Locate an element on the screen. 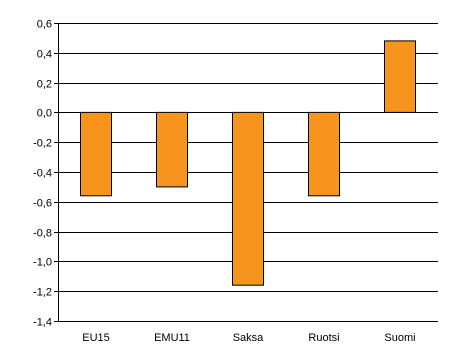 This screenshot has height=354, width=451. y-tick-label: 0,2 is located at coordinates (44, 85).